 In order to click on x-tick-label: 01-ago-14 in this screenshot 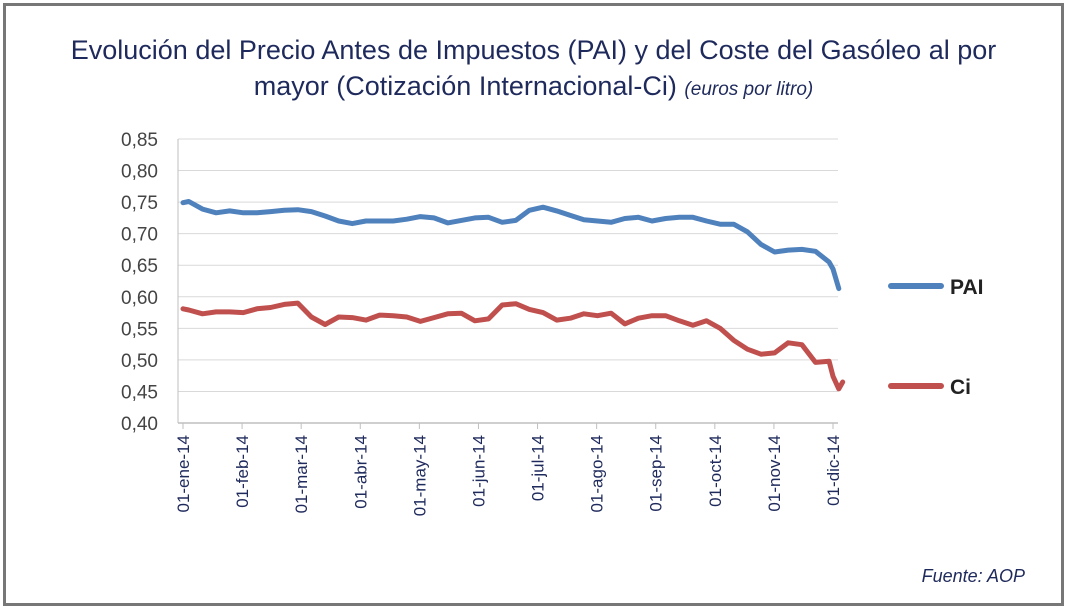, I will do `click(597, 474)`.